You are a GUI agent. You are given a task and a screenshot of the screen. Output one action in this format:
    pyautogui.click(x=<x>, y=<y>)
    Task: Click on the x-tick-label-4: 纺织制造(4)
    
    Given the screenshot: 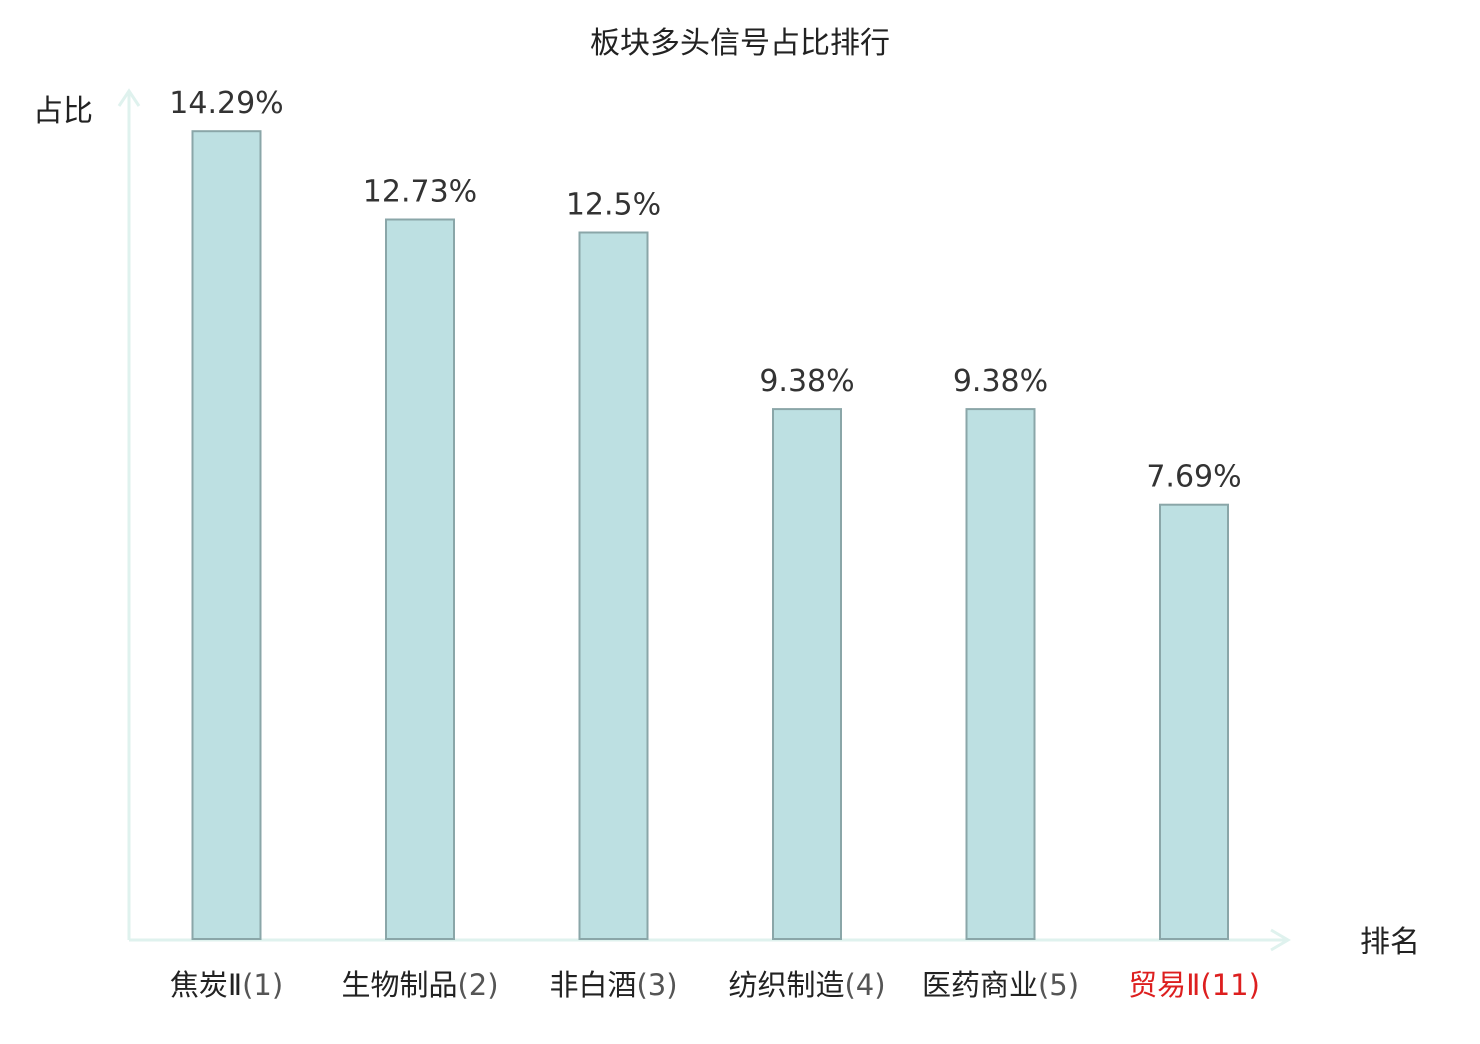 What is the action you would take?
    pyautogui.click(x=806, y=985)
    